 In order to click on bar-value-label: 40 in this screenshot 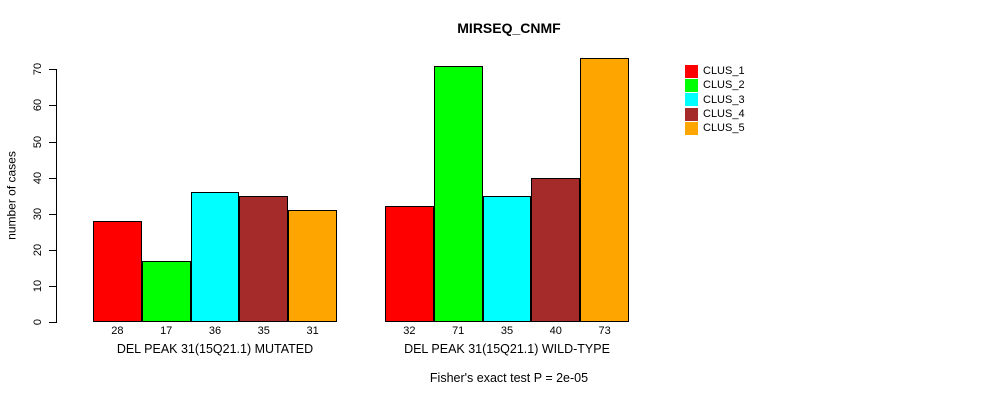, I will do `click(555, 331)`.